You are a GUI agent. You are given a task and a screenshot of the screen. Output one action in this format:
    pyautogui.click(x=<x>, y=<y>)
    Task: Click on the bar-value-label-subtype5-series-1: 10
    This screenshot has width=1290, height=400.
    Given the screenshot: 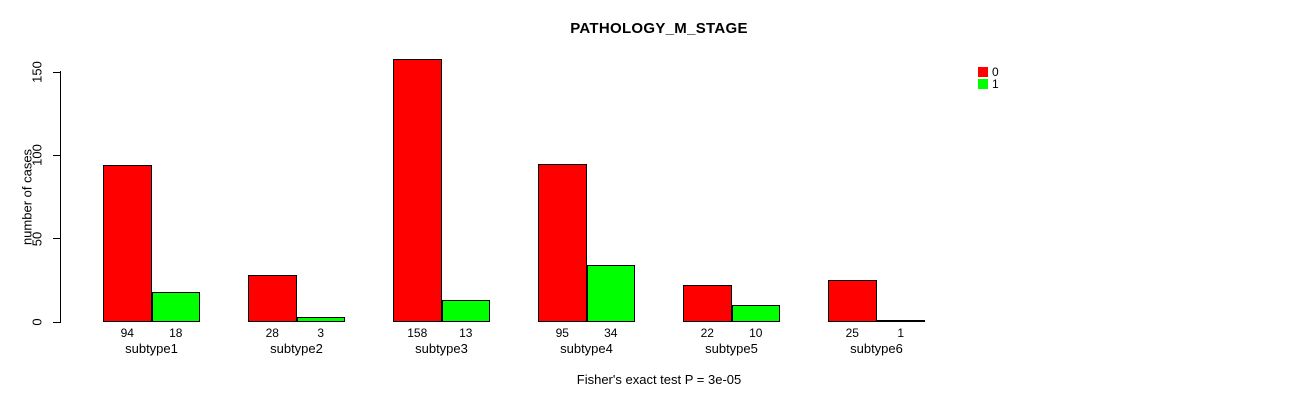 What is the action you would take?
    pyautogui.click(x=756, y=333)
    